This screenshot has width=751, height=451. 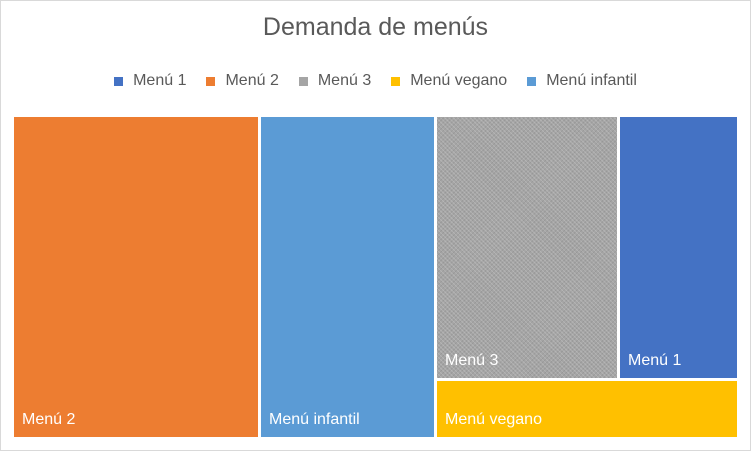 I want to click on tile-menu-vegano: Menú vegano, so click(x=587, y=409).